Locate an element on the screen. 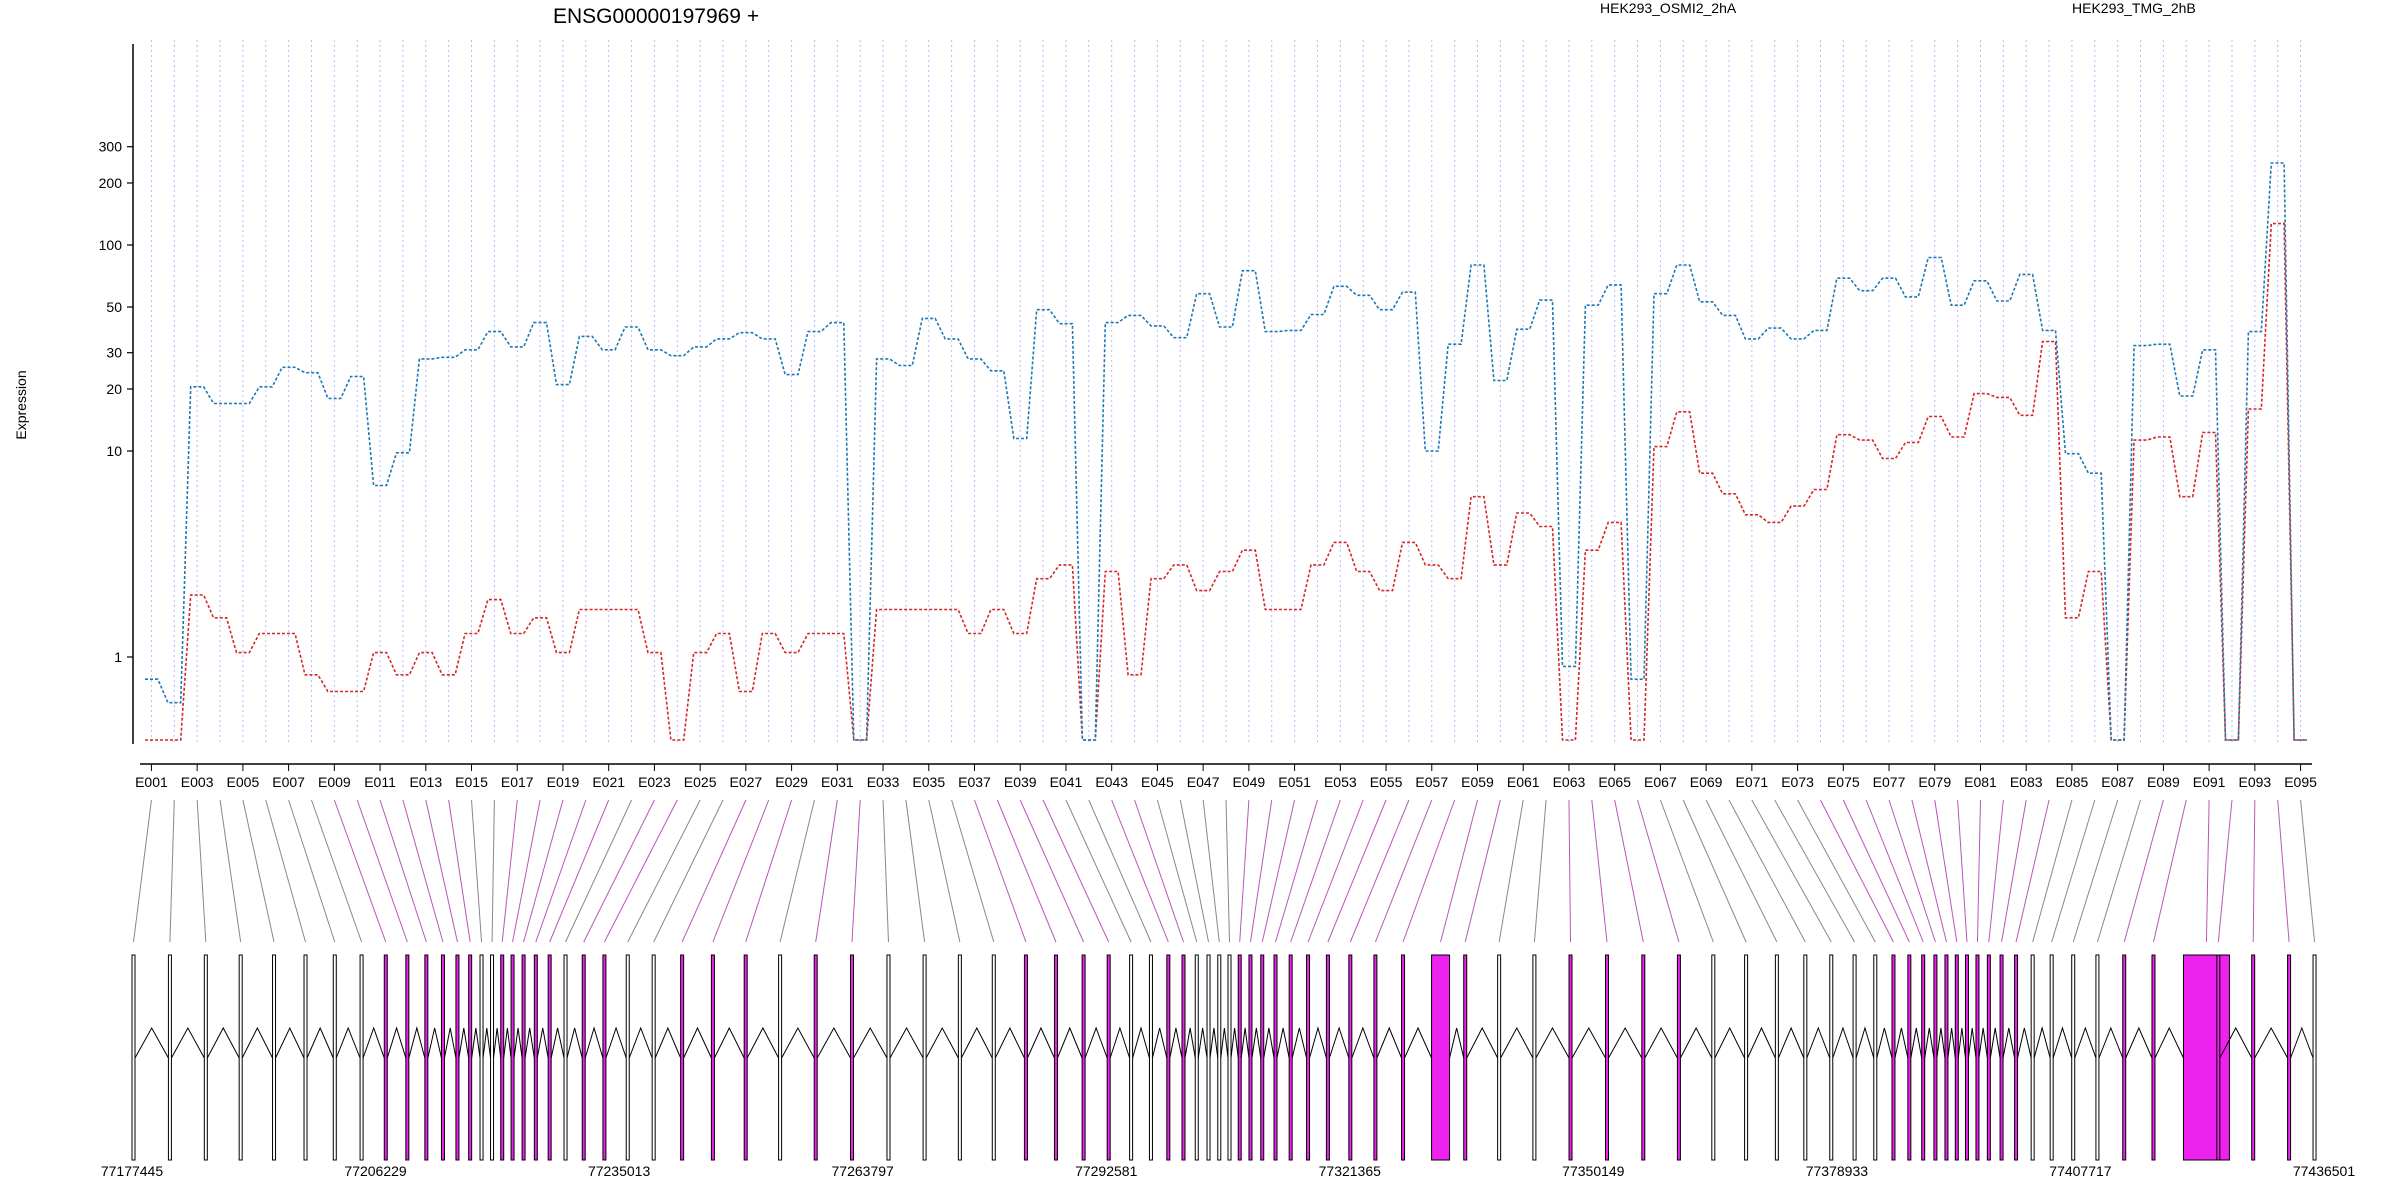  intron-E056 is located at coordinates (1339, 1042).